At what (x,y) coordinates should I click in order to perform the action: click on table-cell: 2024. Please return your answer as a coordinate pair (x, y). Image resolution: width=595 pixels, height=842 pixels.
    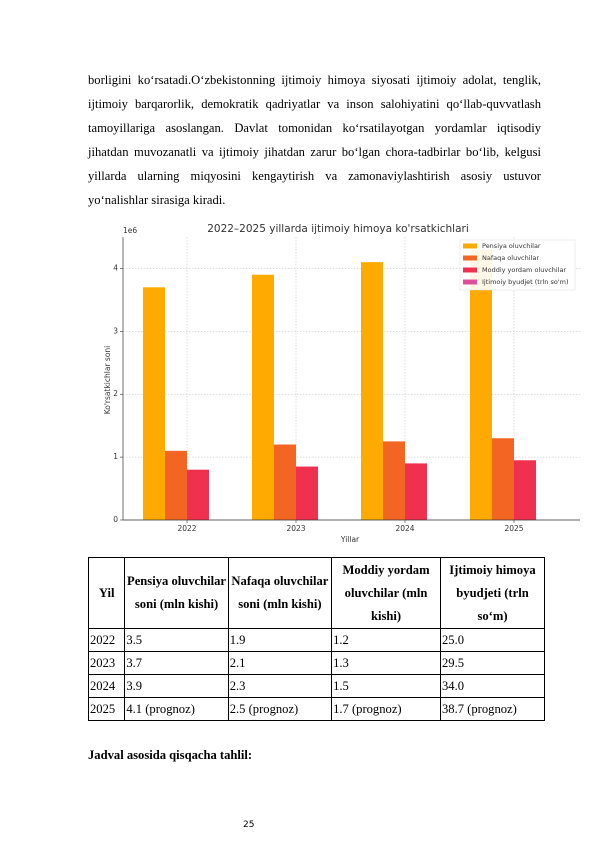
    Looking at the image, I should click on (106, 686).